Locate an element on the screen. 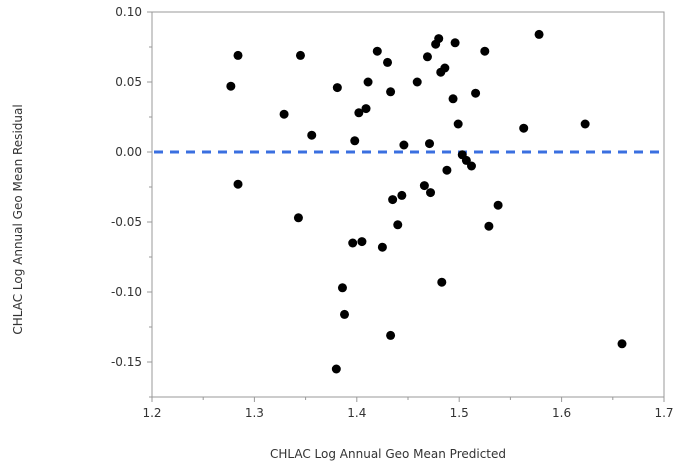 The image size is (676, 467). y-tick-label: -0.05 is located at coordinates (126, 222).